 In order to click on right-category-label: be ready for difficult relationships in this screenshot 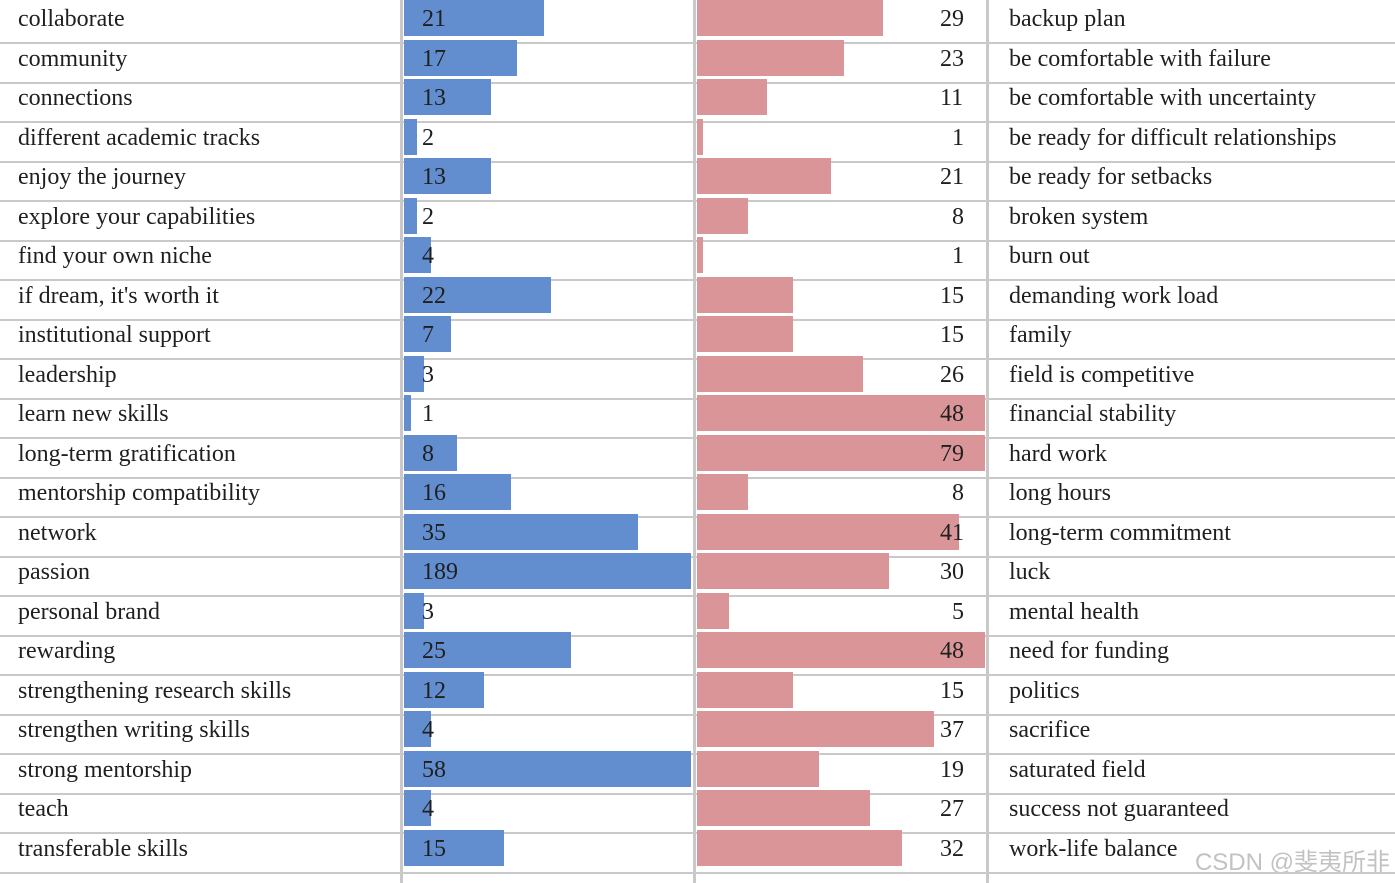, I will do `click(1173, 137)`.